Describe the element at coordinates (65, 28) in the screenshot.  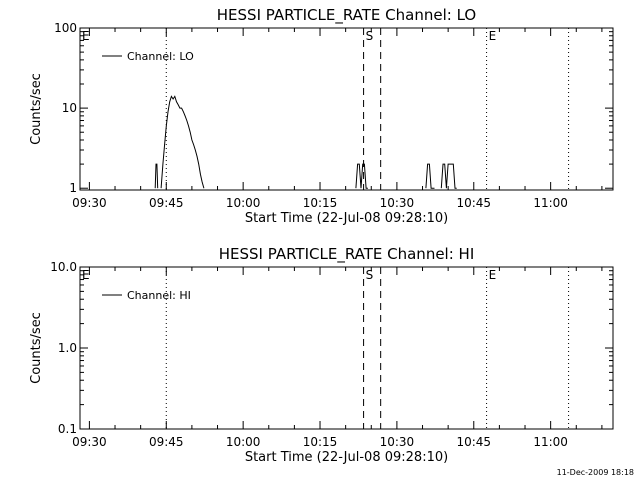
I see `y-tick-label: 100` at that location.